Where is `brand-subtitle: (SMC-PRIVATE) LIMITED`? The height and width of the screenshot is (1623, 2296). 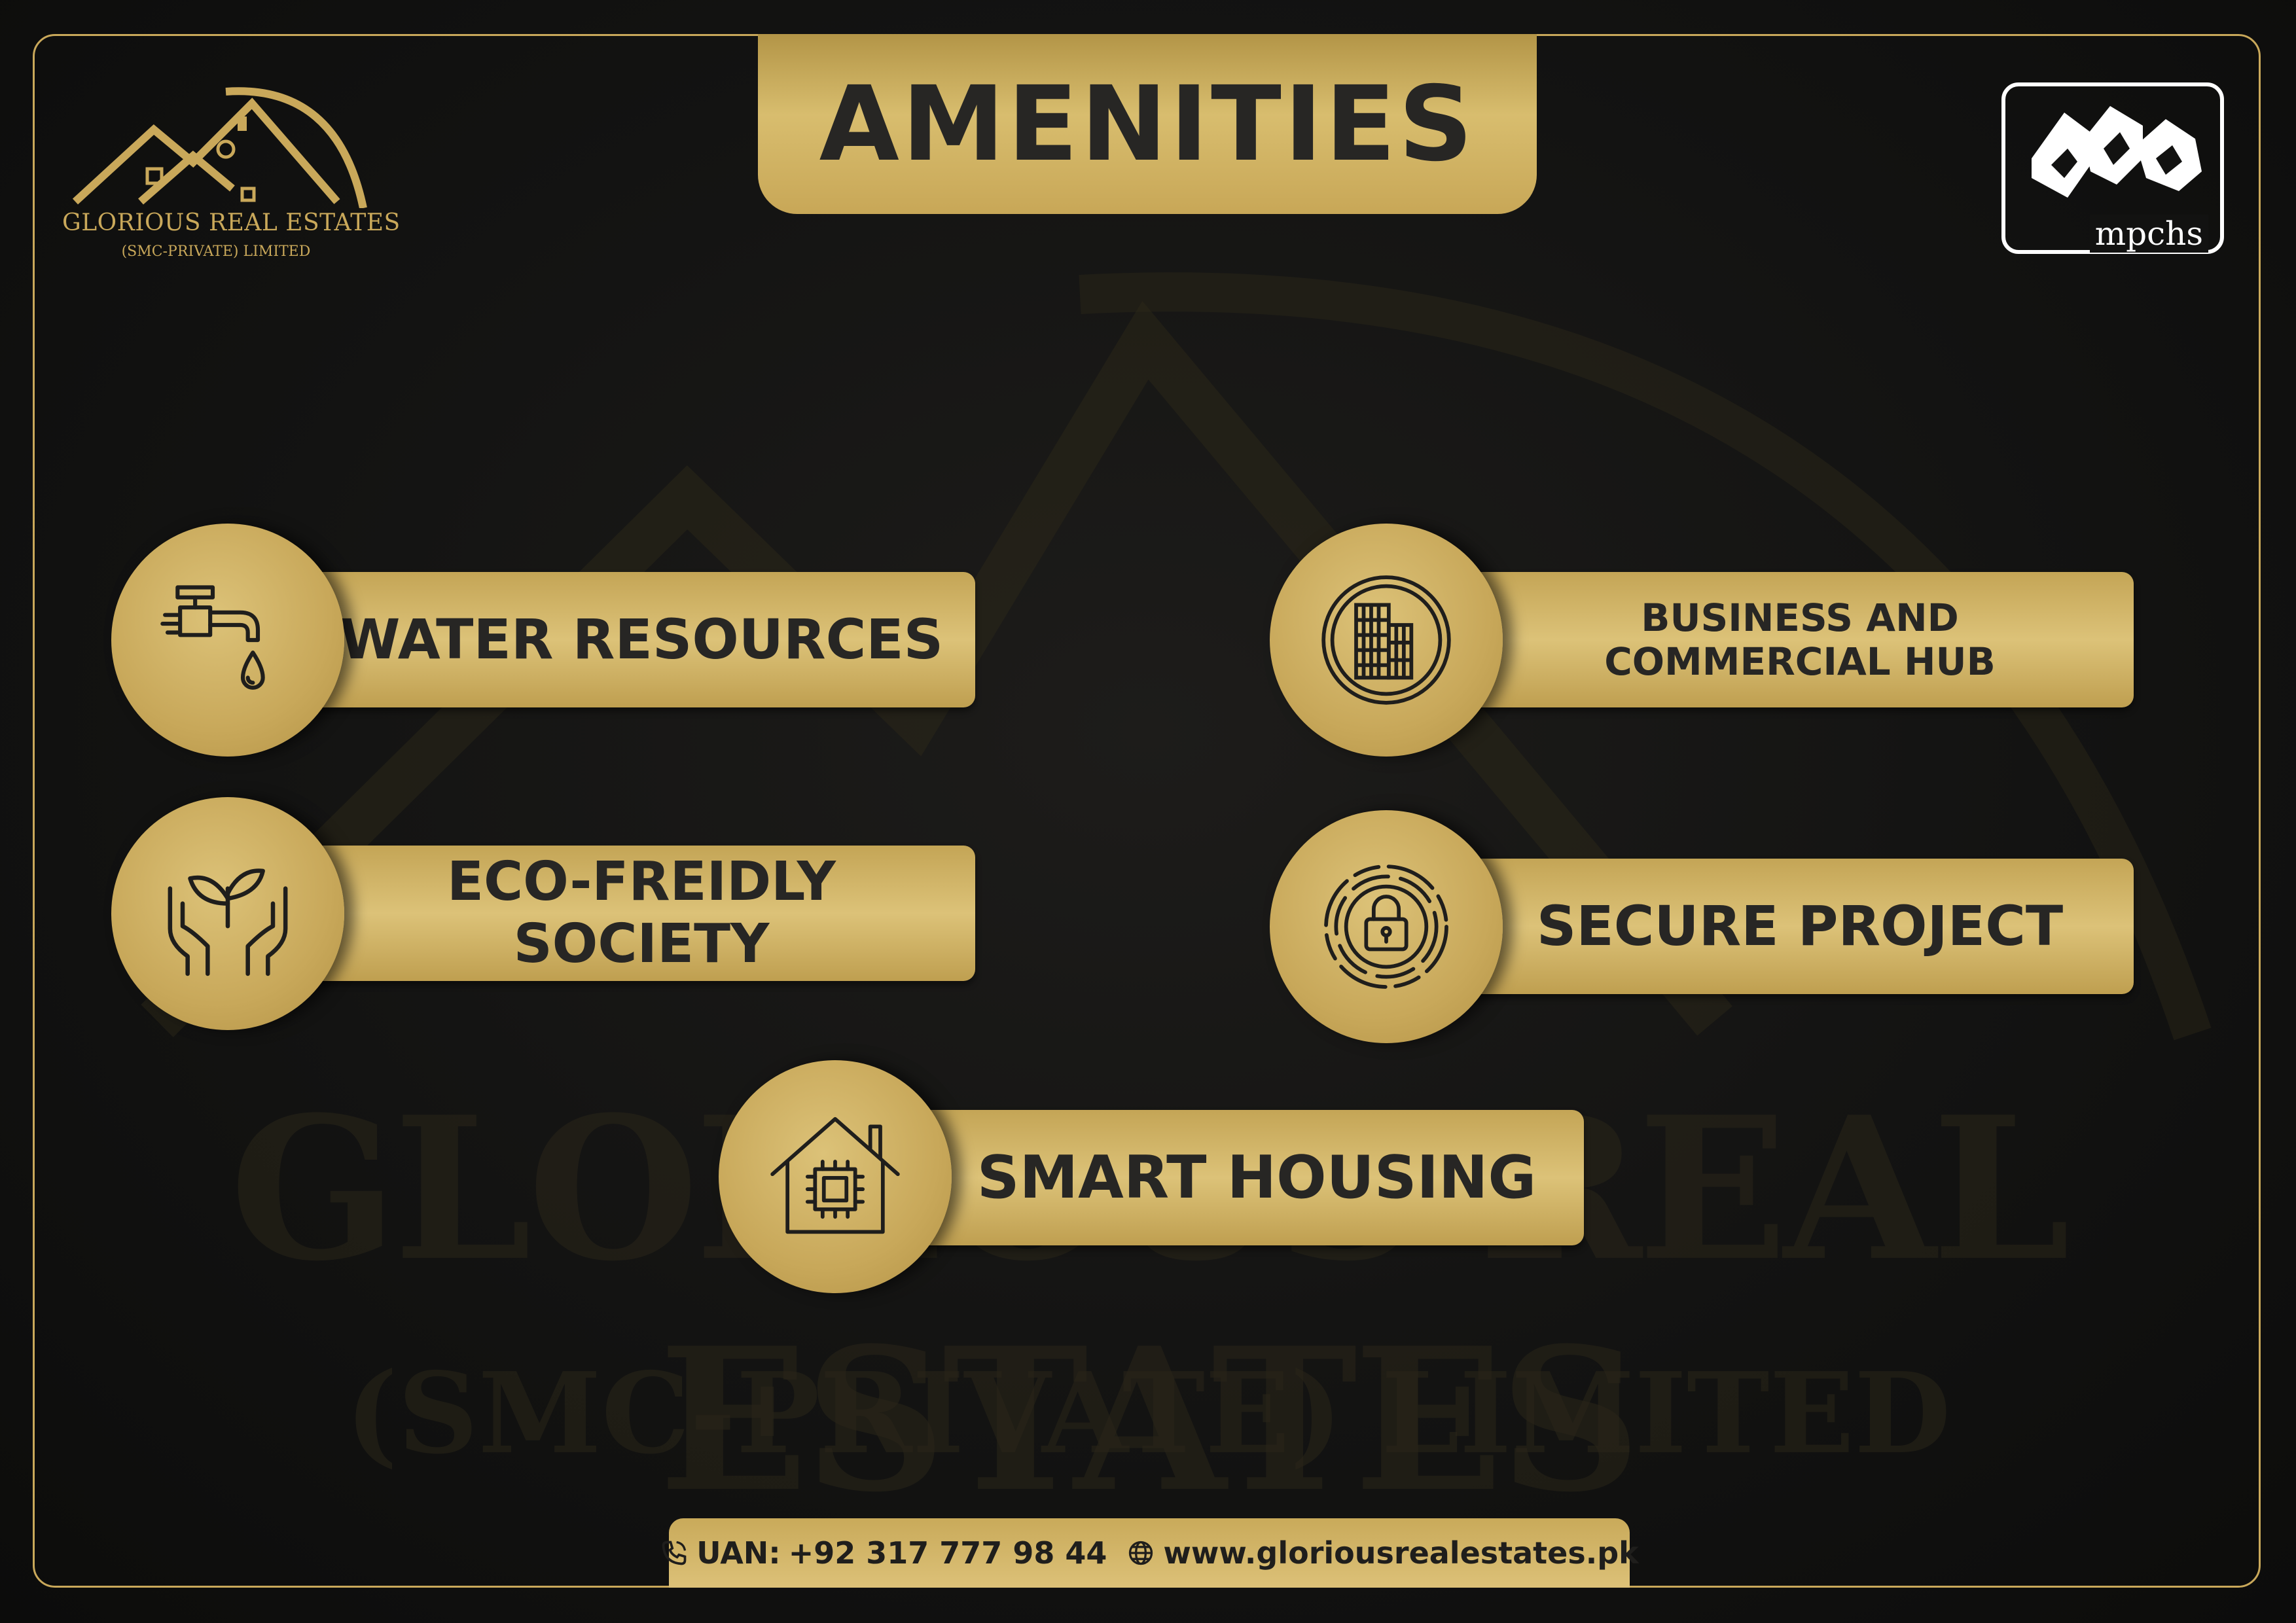 brand-subtitle: (SMC-PRIVATE) LIMITED is located at coordinates (216, 252).